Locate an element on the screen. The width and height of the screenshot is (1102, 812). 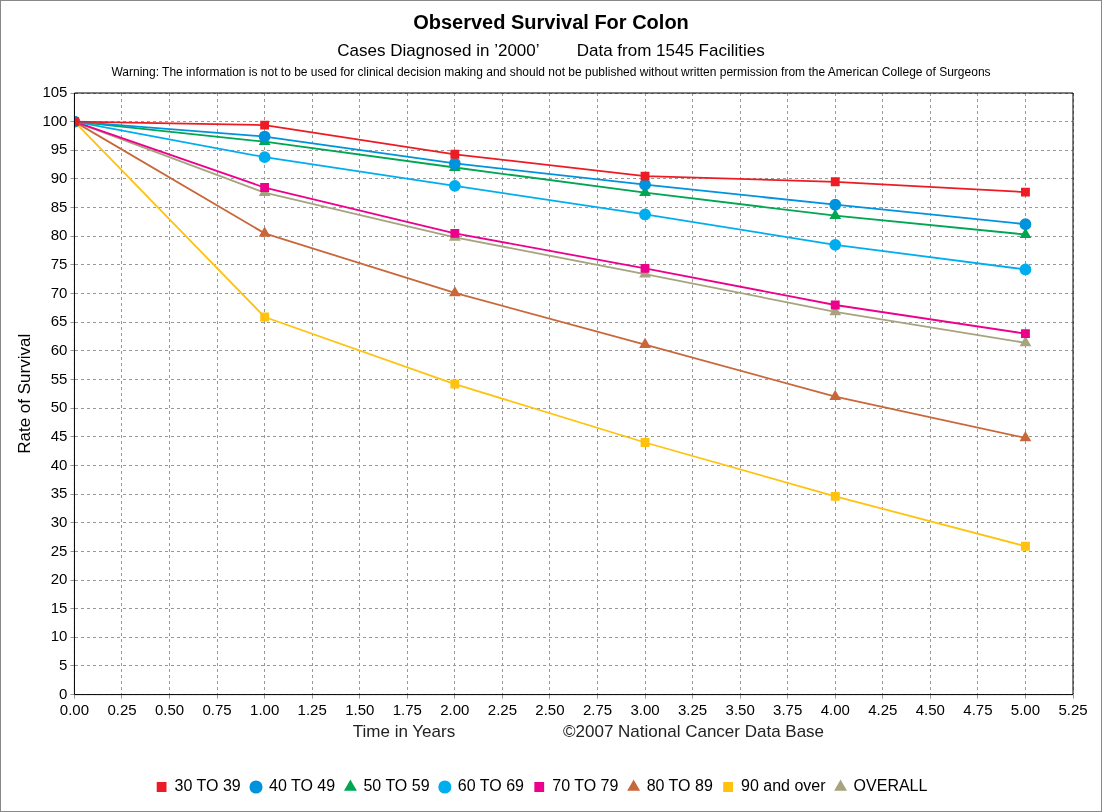
y-tick-label: 105 is located at coordinates (55, 92).